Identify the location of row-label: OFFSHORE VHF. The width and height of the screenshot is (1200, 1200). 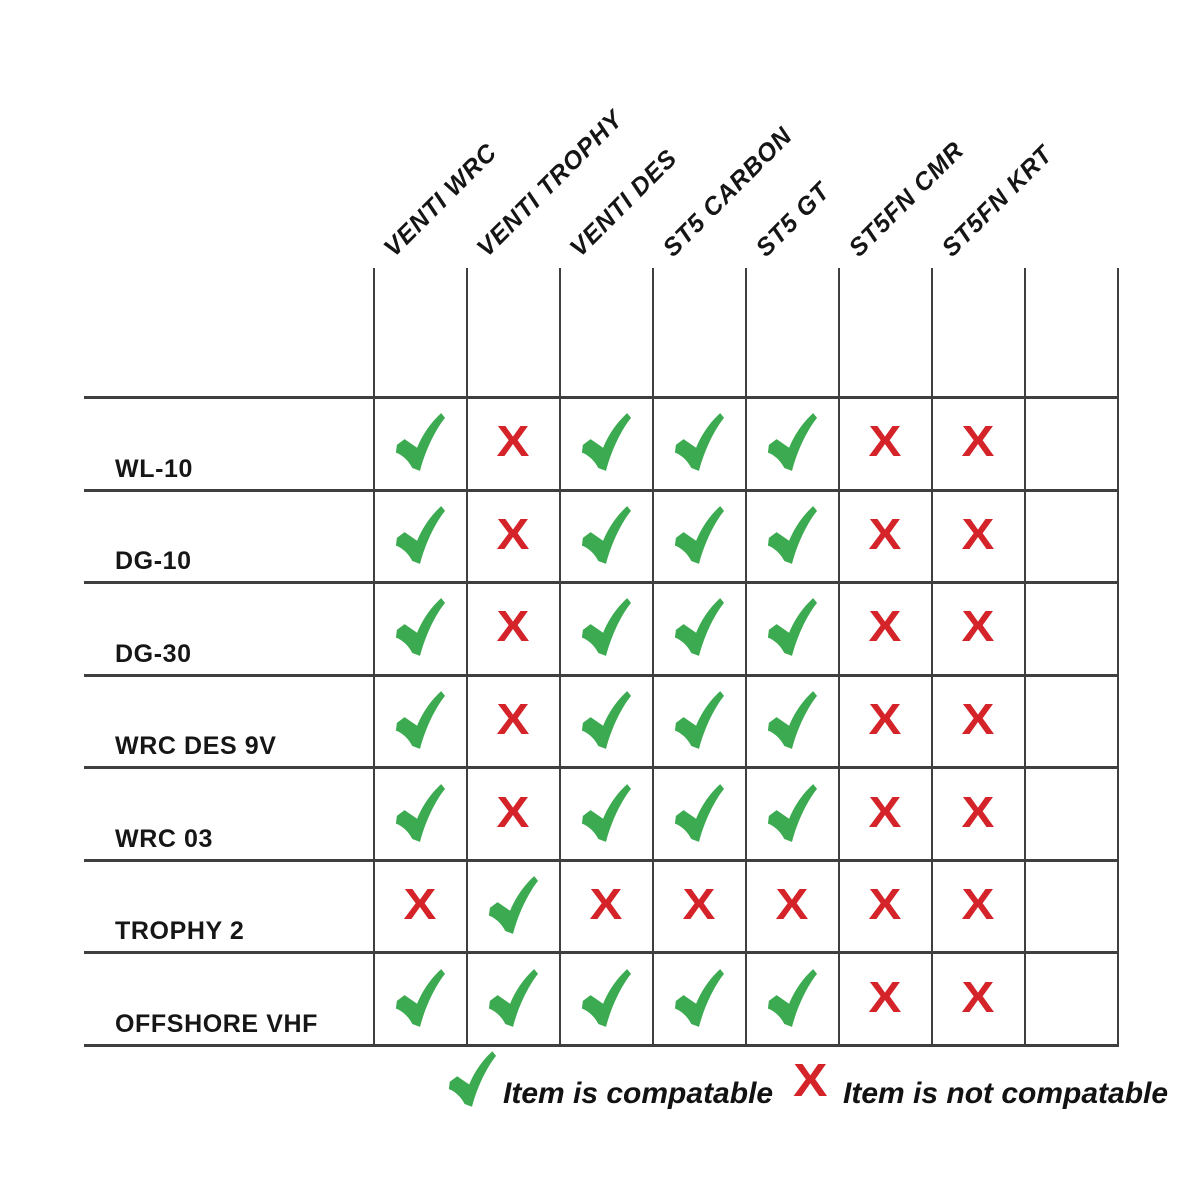
(217, 1024).